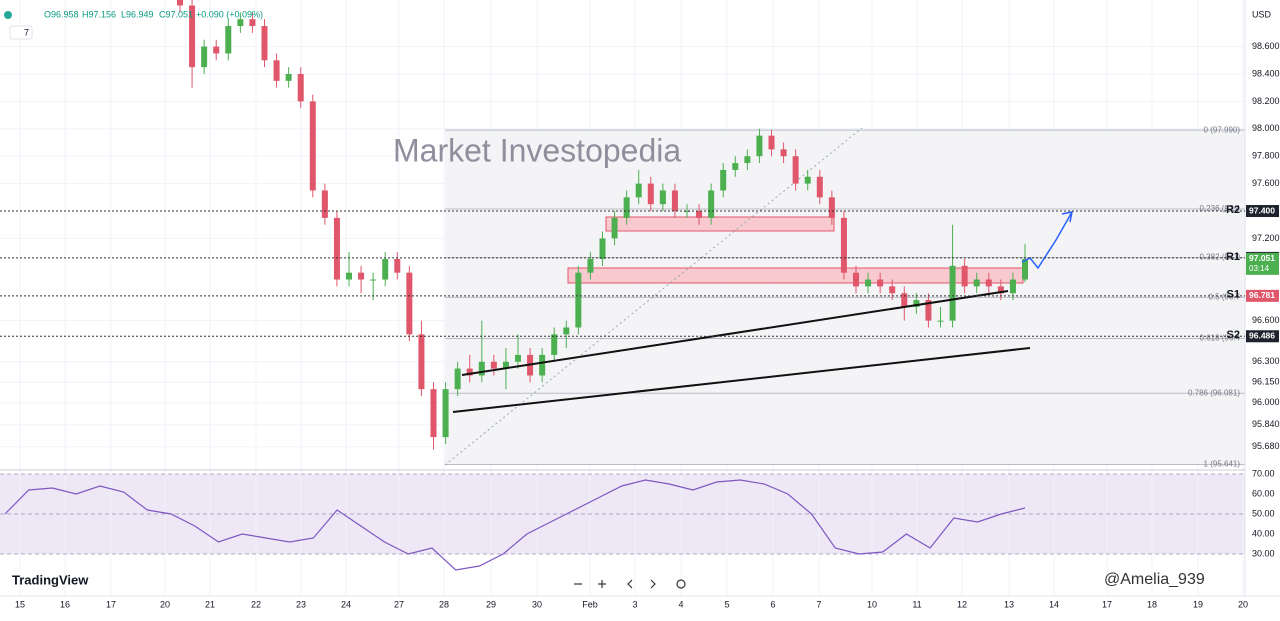 The height and width of the screenshot is (621, 1280). Describe the element at coordinates (916, 604) in the screenshot. I see `x-tick-label: 11` at that location.